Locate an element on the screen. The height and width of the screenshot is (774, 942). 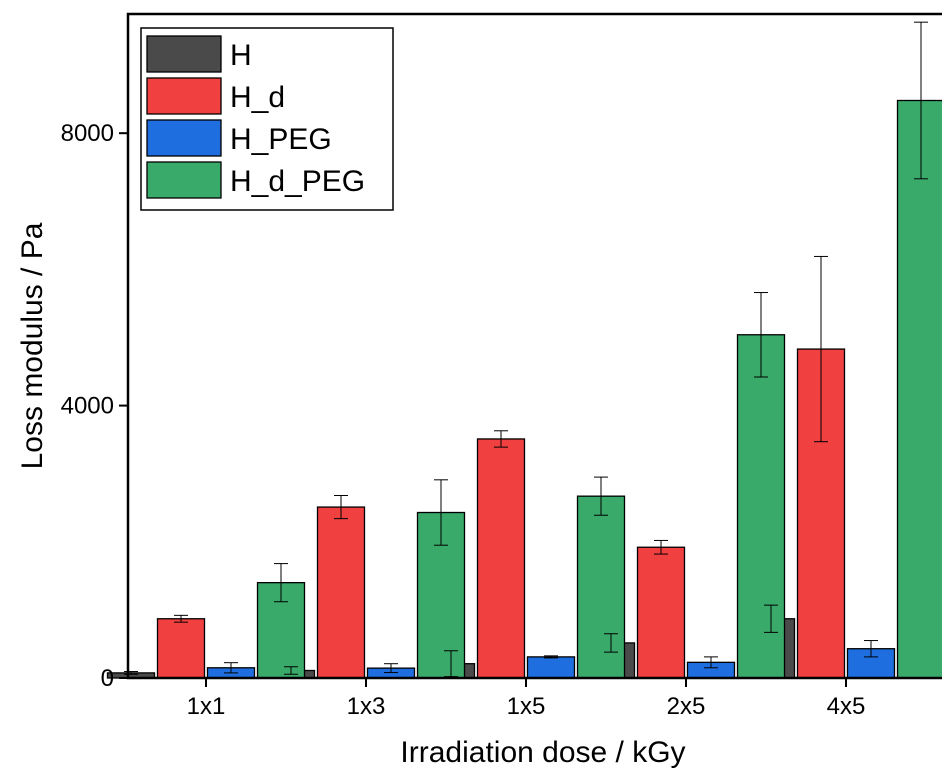
error-bar-H-4x5 is located at coordinates (771, 618).